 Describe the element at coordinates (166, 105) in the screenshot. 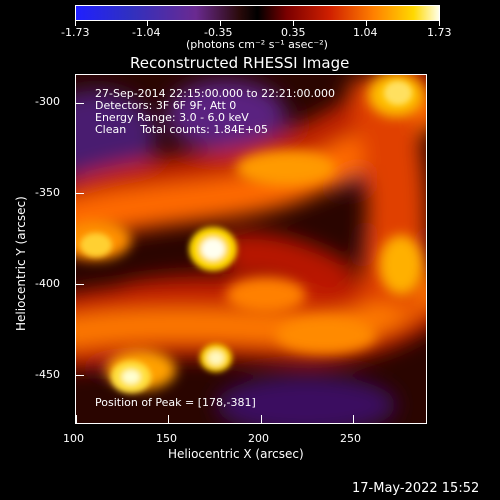

I see `info-detectors: Detectors: 3F 6F 9F, Att 0` at that location.